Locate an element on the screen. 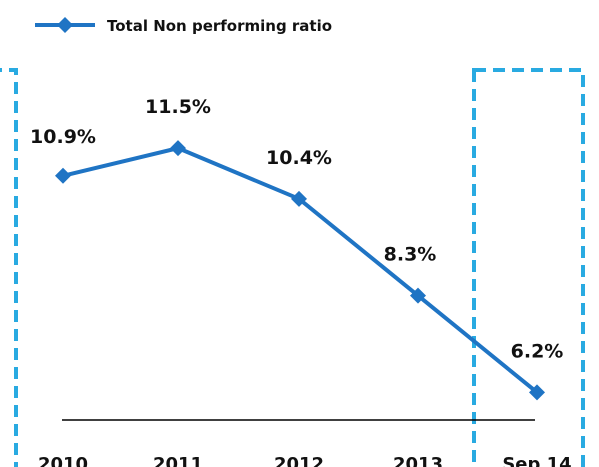 This screenshot has width=599, height=467. data-label: 11.5% is located at coordinates (178, 107).